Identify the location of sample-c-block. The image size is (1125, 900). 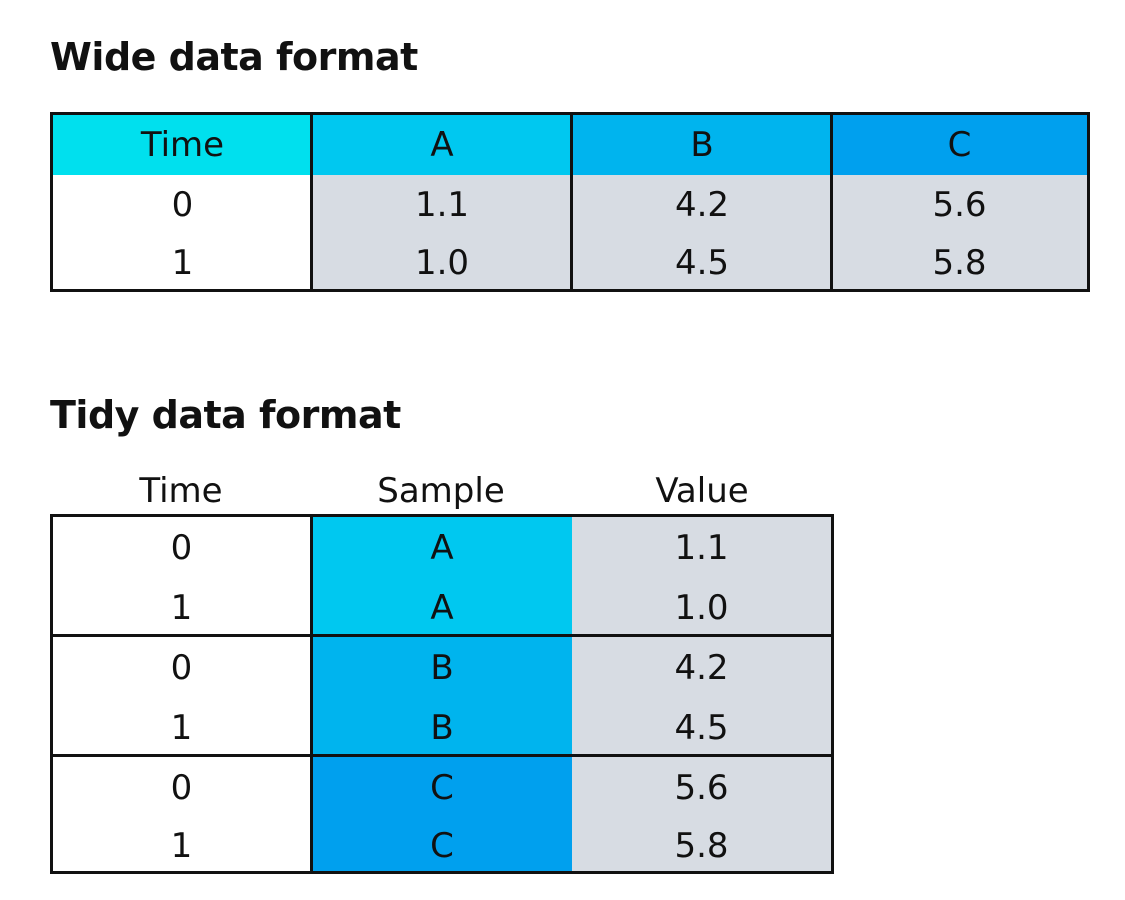
(442, 813).